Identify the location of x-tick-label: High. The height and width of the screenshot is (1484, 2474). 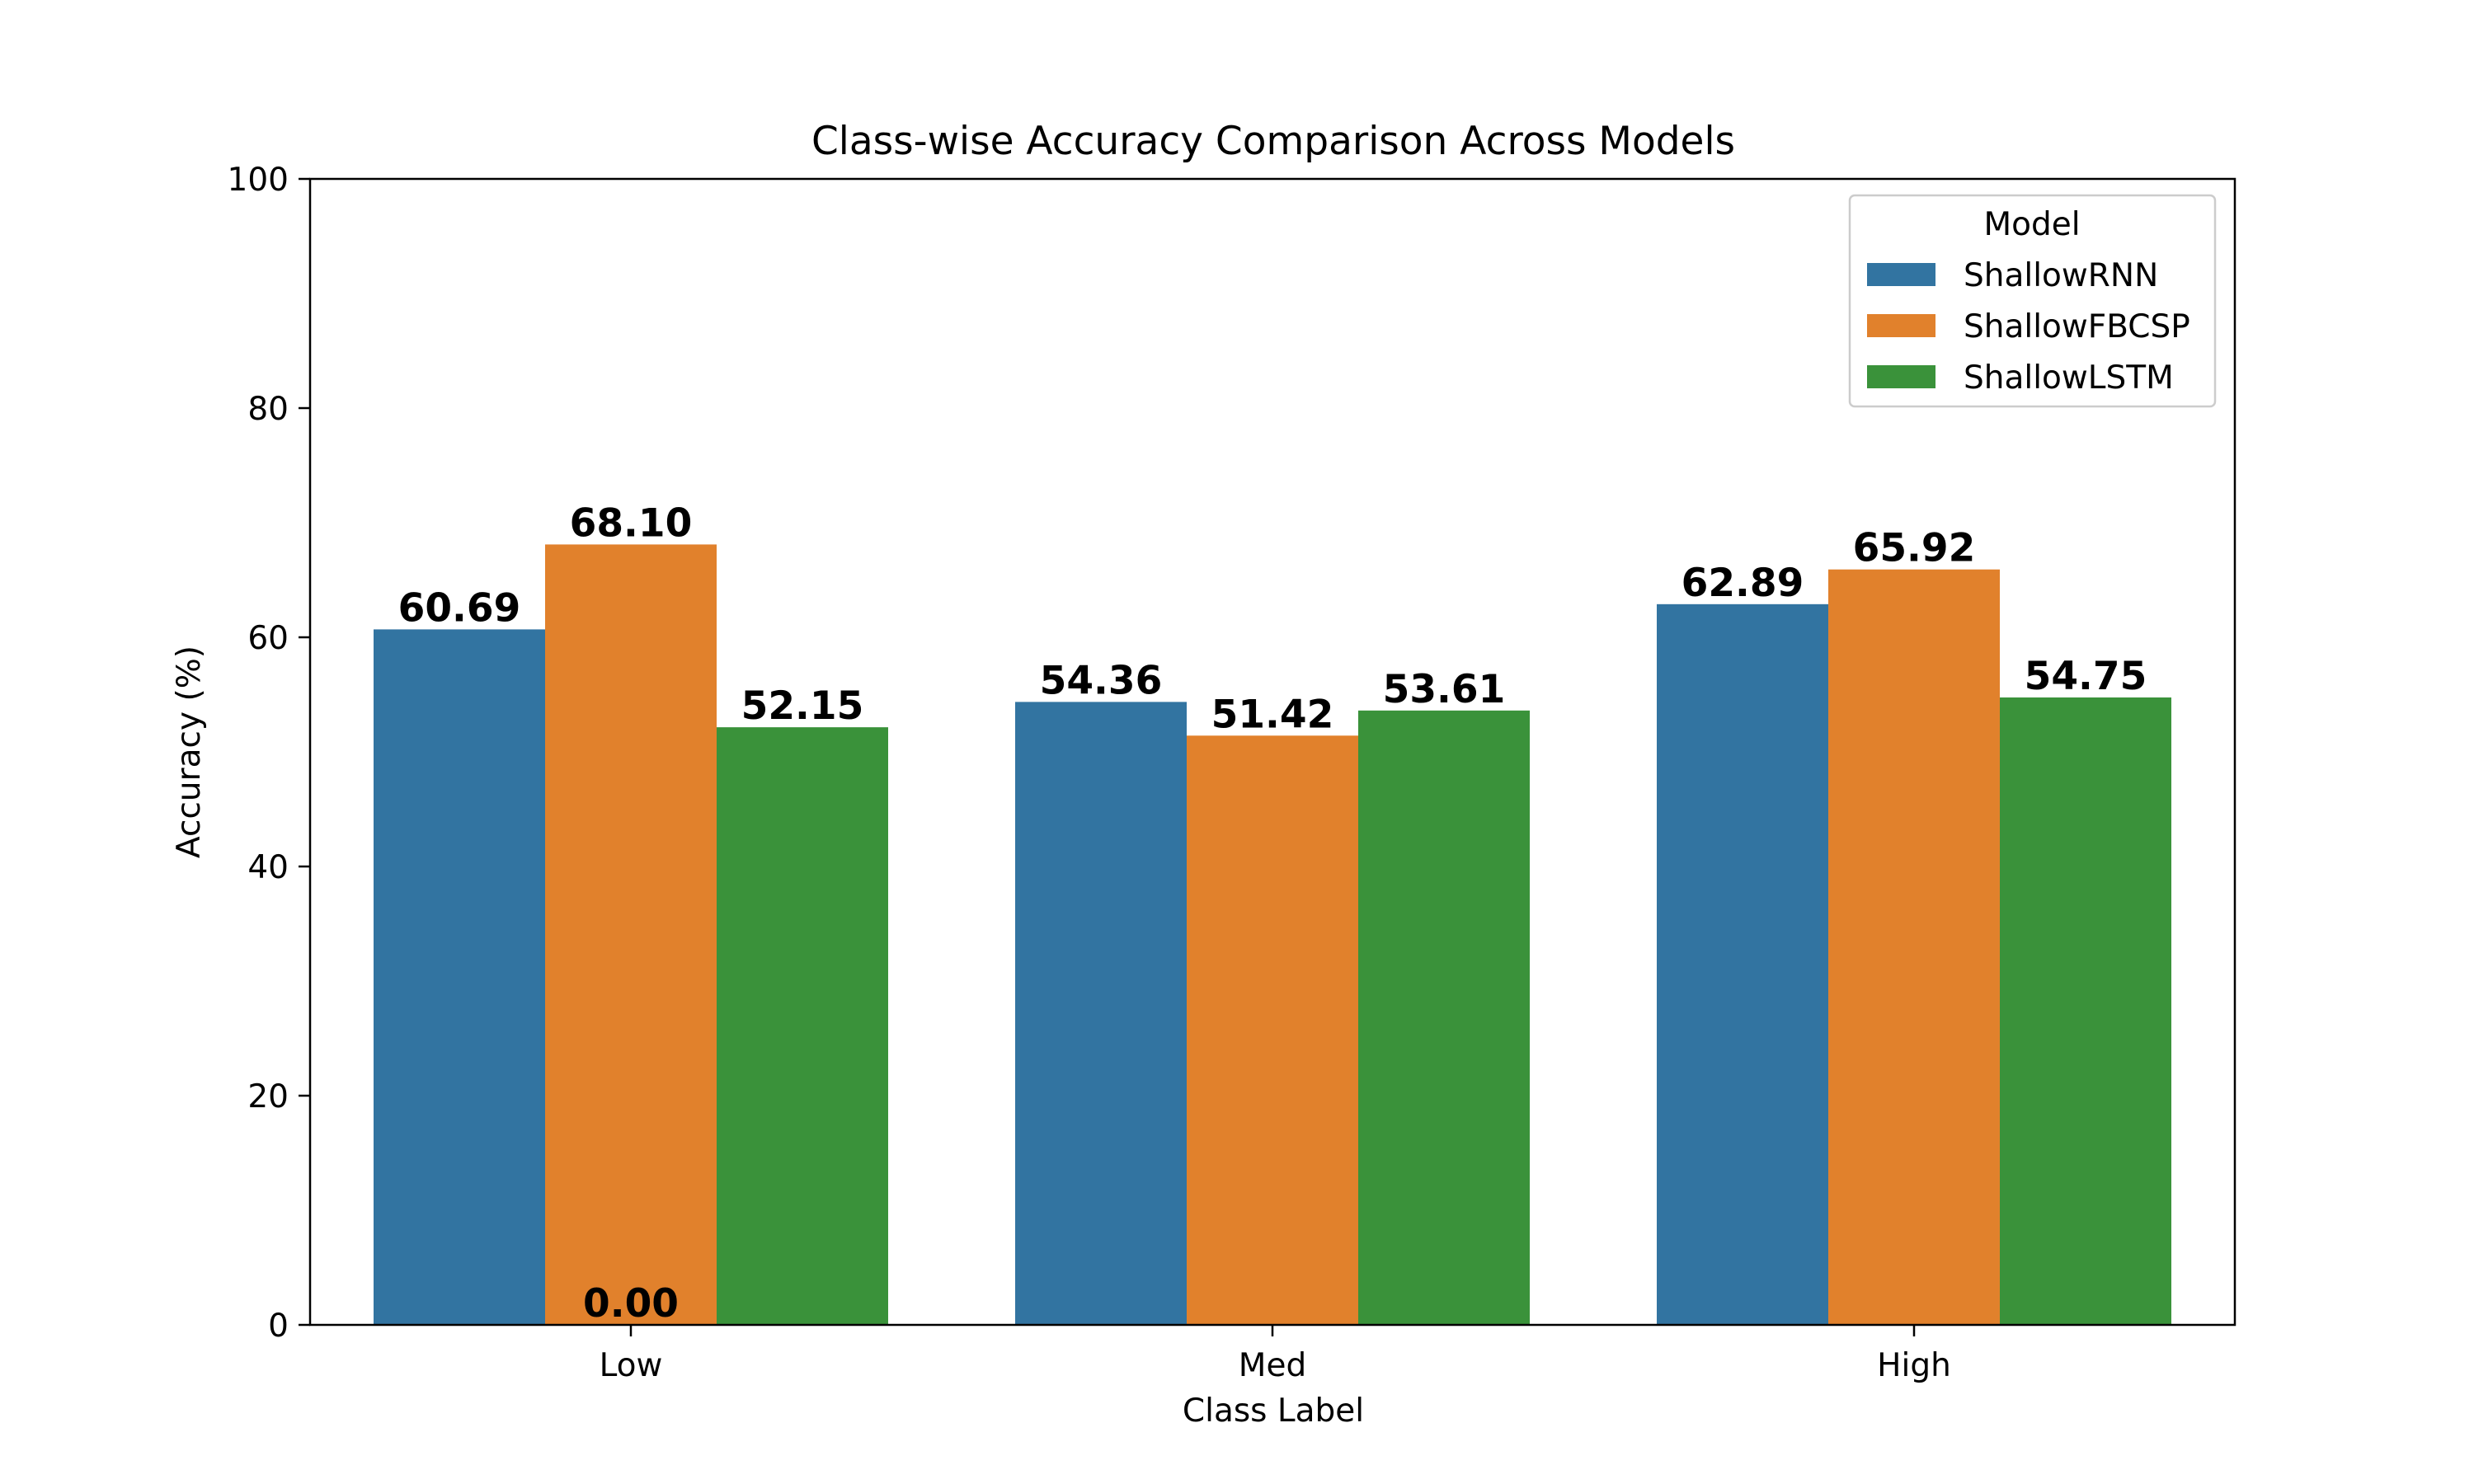
(1914, 1365).